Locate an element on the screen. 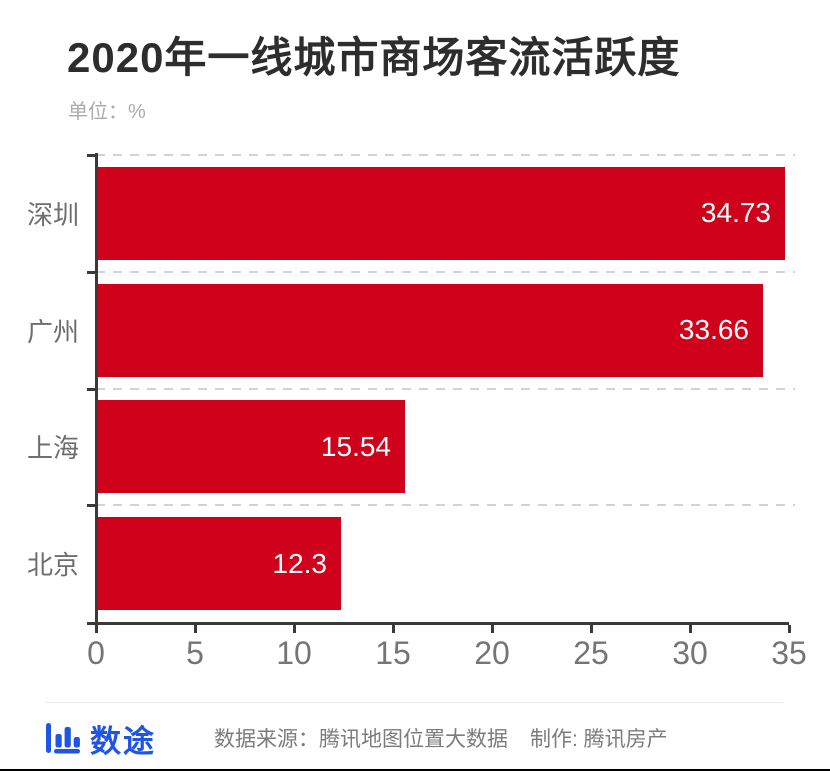 The image size is (830, 776). bar: 34.73 is located at coordinates (441, 213).